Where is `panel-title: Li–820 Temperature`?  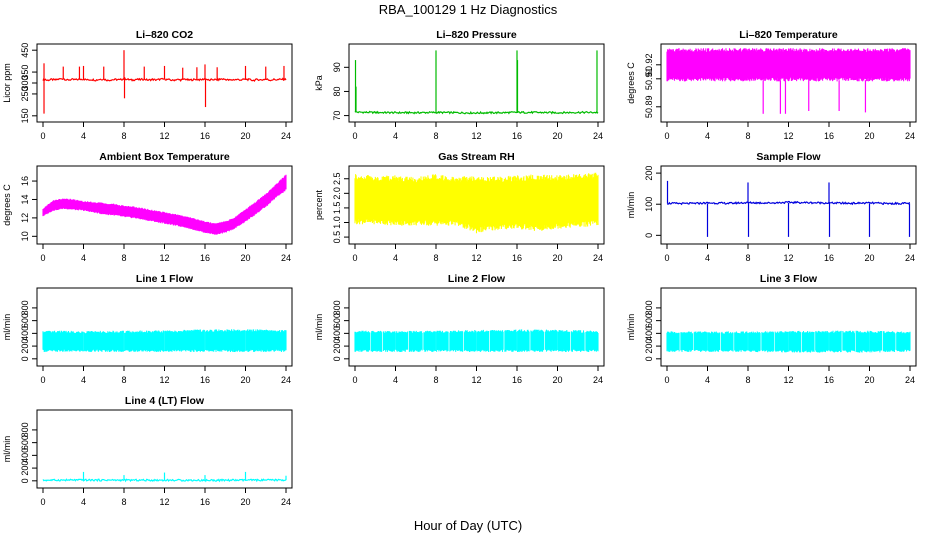
panel-title: Li–820 Temperature is located at coordinates (788, 35).